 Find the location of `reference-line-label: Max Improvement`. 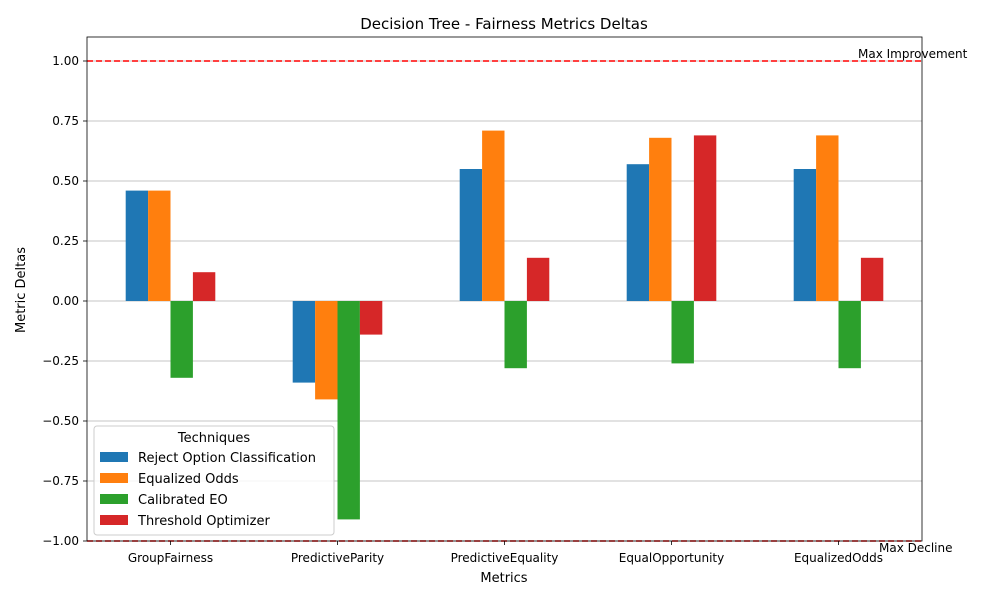

reference-line-label: Max Improvement is located at coordinates (913, 54).